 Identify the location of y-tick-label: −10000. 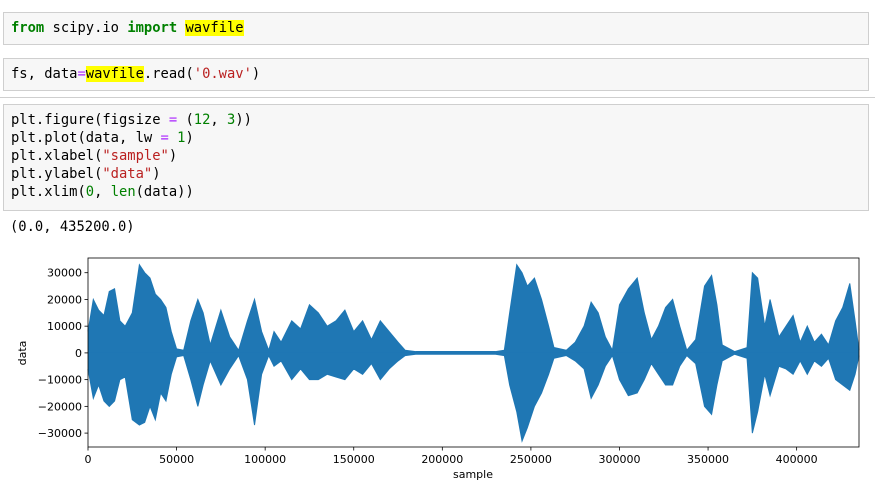
(60, 380).